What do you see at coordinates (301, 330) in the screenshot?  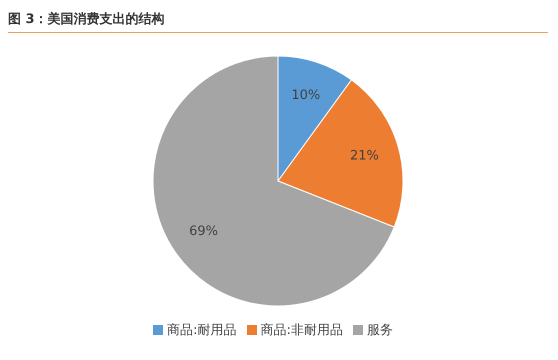 I see `legend-label: 商品:非耐用品` at bounding box center [301, 330].